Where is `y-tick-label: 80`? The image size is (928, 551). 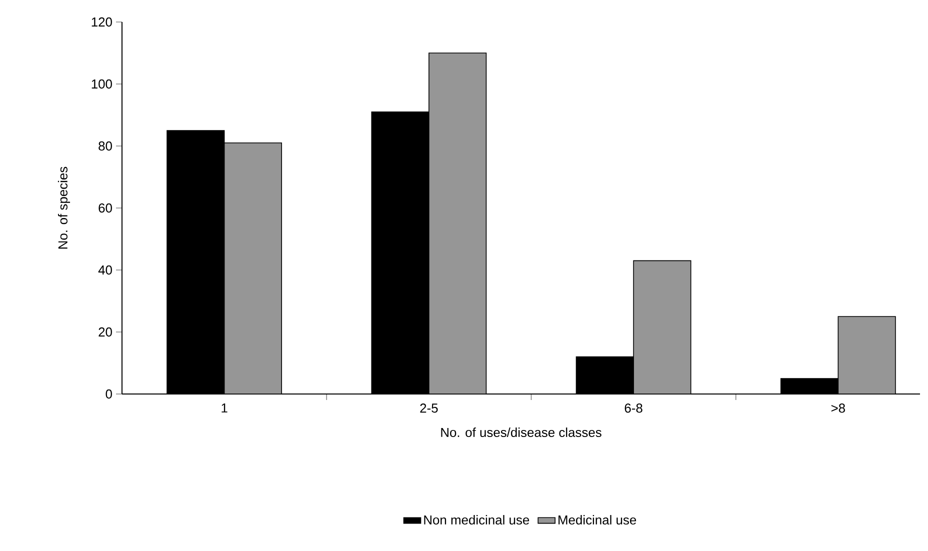
y-tick-label: 80 is located at coordinates (105, 146).